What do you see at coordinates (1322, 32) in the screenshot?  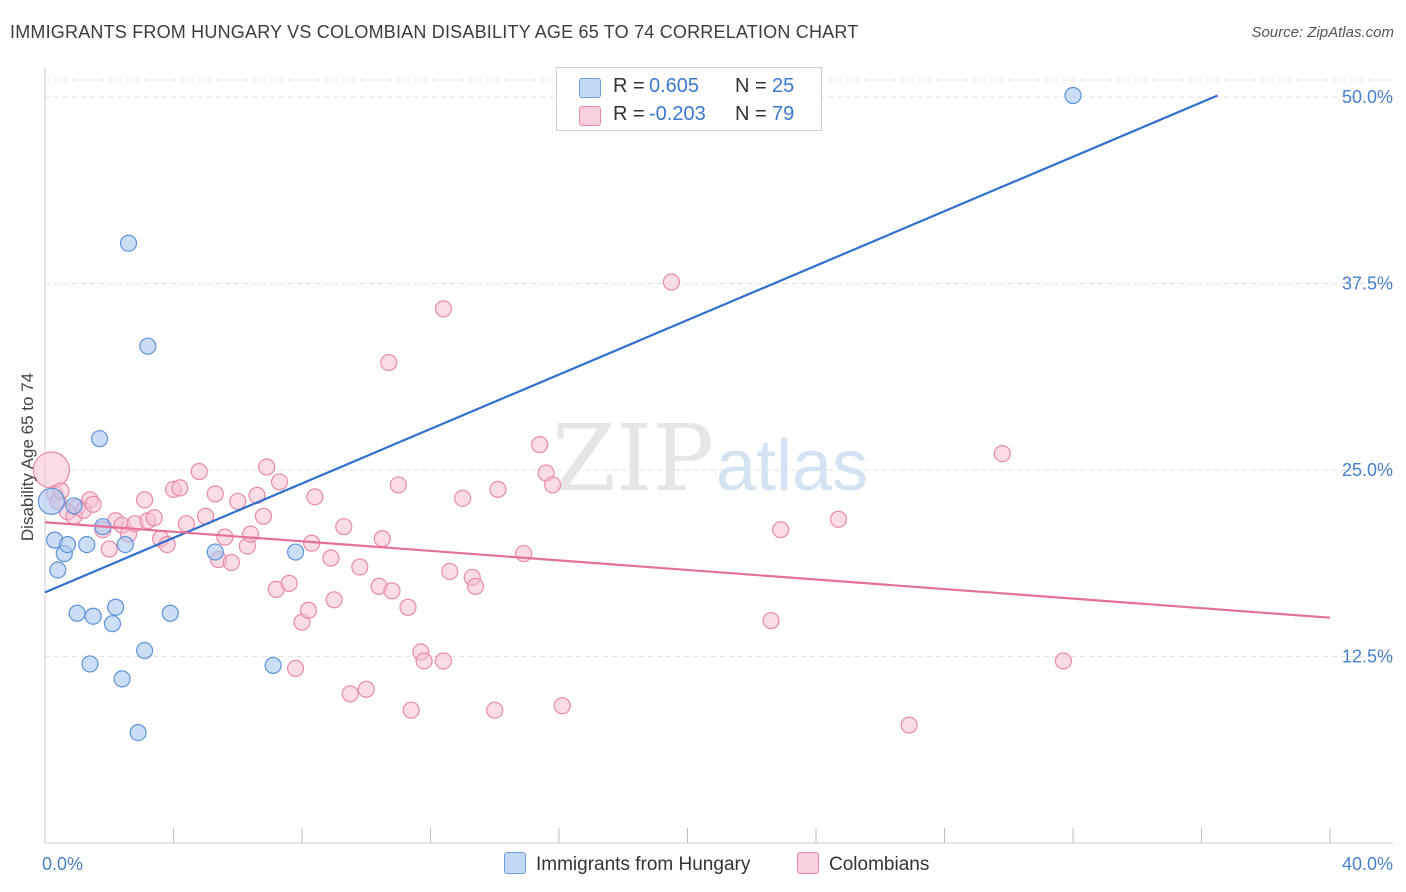 I see `source-note: Source: ZipAtlas.com` at bounding box center [1322, 32].